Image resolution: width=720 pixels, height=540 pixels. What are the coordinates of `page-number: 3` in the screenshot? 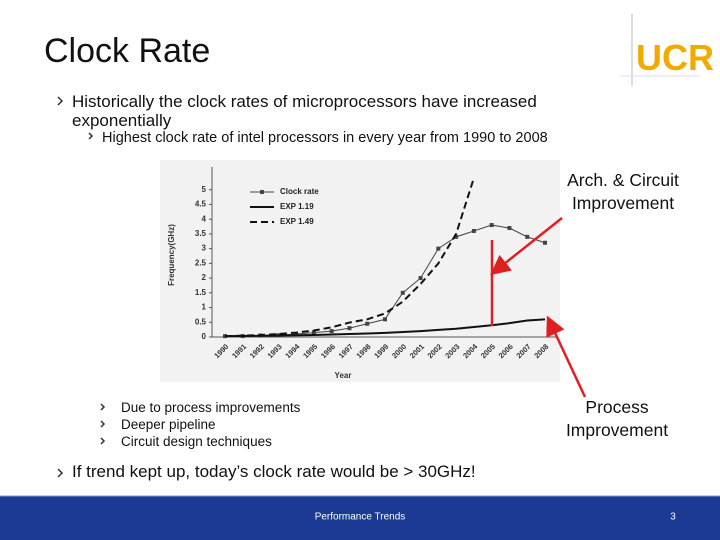 It's located at (673, 517).